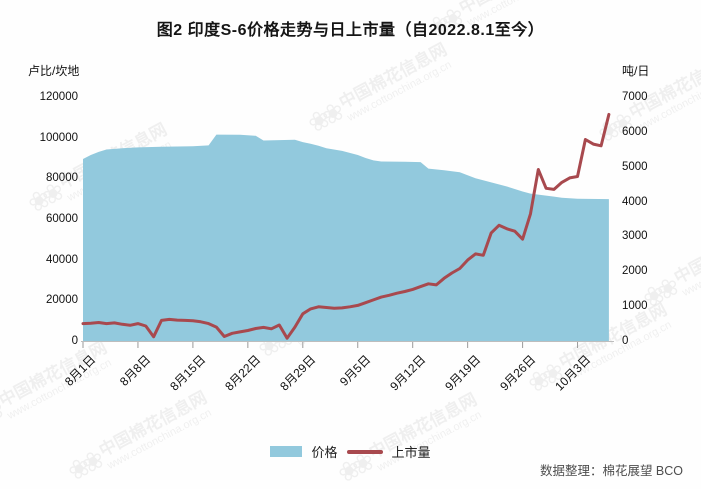 This screenshot has height=489, width=701. What do you see at coordinates (364, 451) in the screenshot?
I see `legend-swatch-volume` at bounding box center [364, 451].